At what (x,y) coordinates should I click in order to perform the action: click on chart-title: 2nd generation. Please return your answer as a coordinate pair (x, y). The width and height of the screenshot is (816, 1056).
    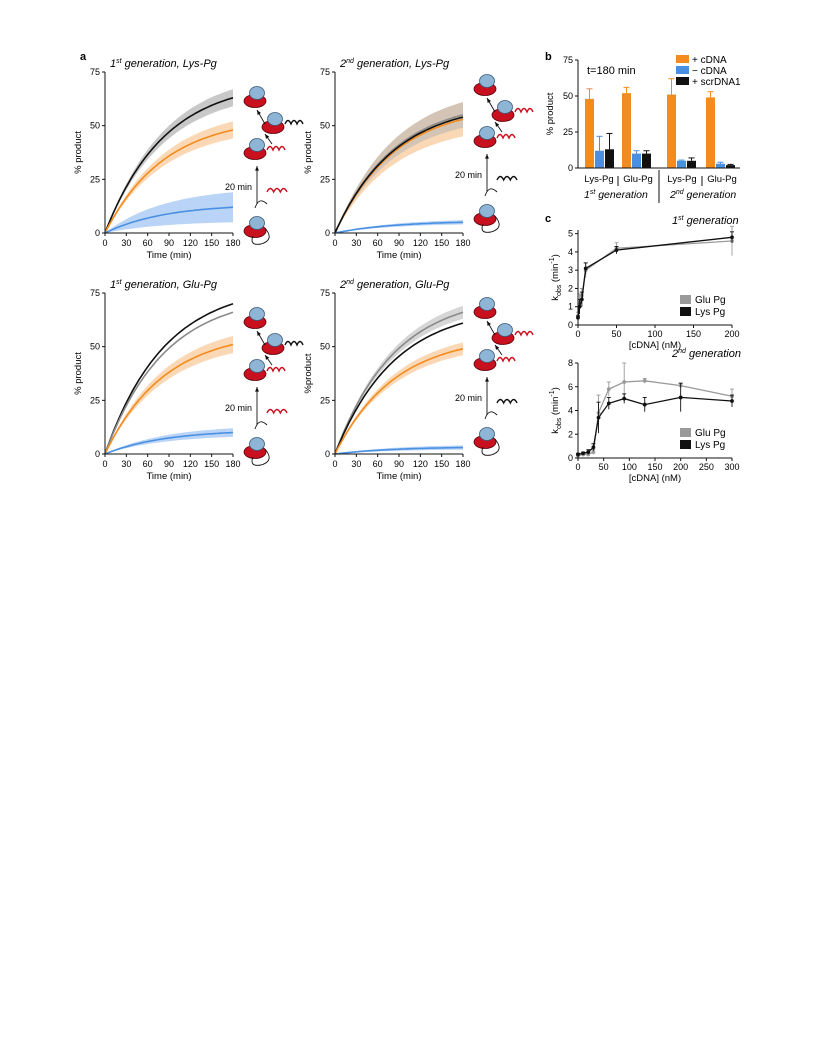
    Looking at the image, I should click on (706, 354).